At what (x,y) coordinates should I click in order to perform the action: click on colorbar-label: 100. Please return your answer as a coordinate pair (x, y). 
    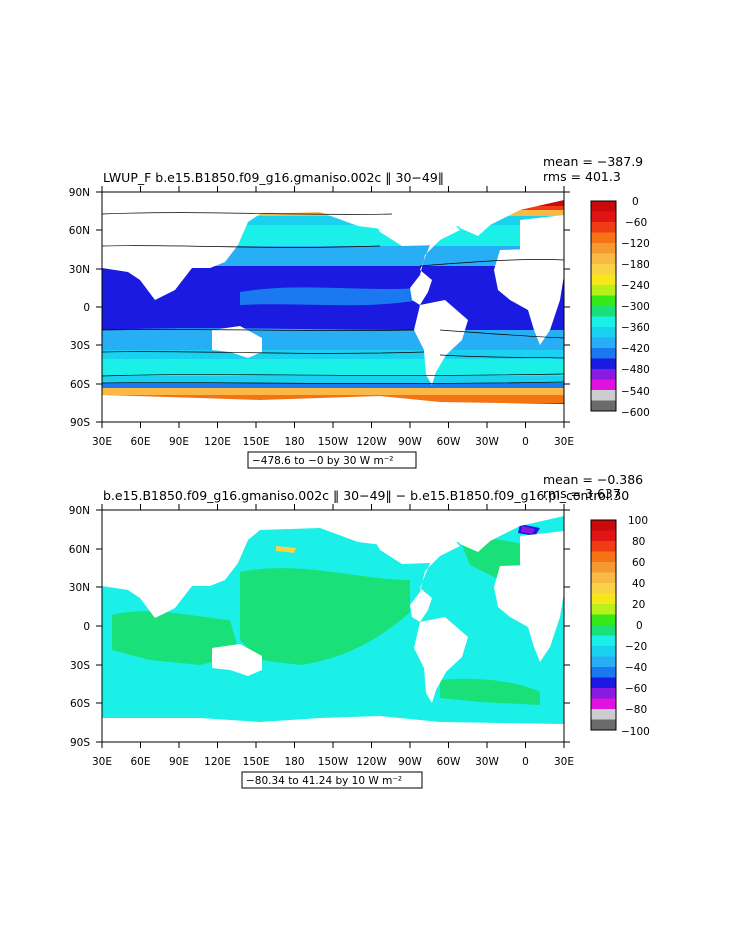
    Looking at the image, I should click on (638, 521).